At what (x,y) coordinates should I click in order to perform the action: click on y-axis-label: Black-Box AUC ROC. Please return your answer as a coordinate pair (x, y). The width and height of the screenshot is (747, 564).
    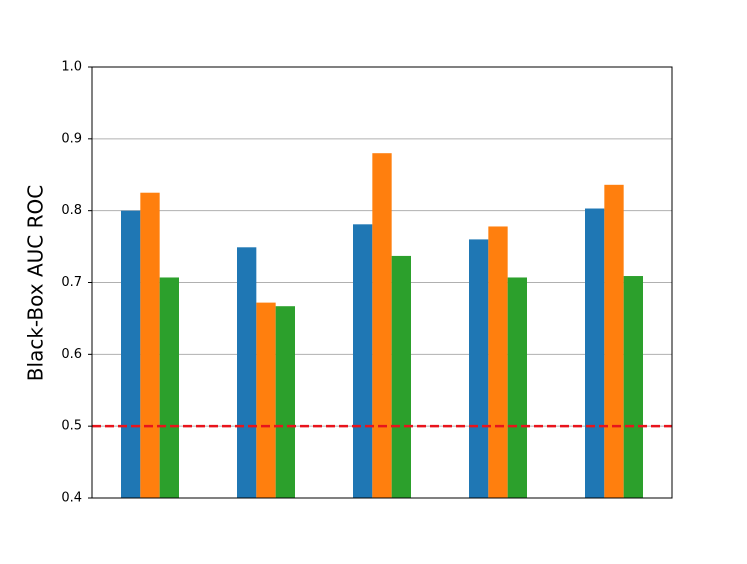
    Looking at the image, I should click on (36, 283).